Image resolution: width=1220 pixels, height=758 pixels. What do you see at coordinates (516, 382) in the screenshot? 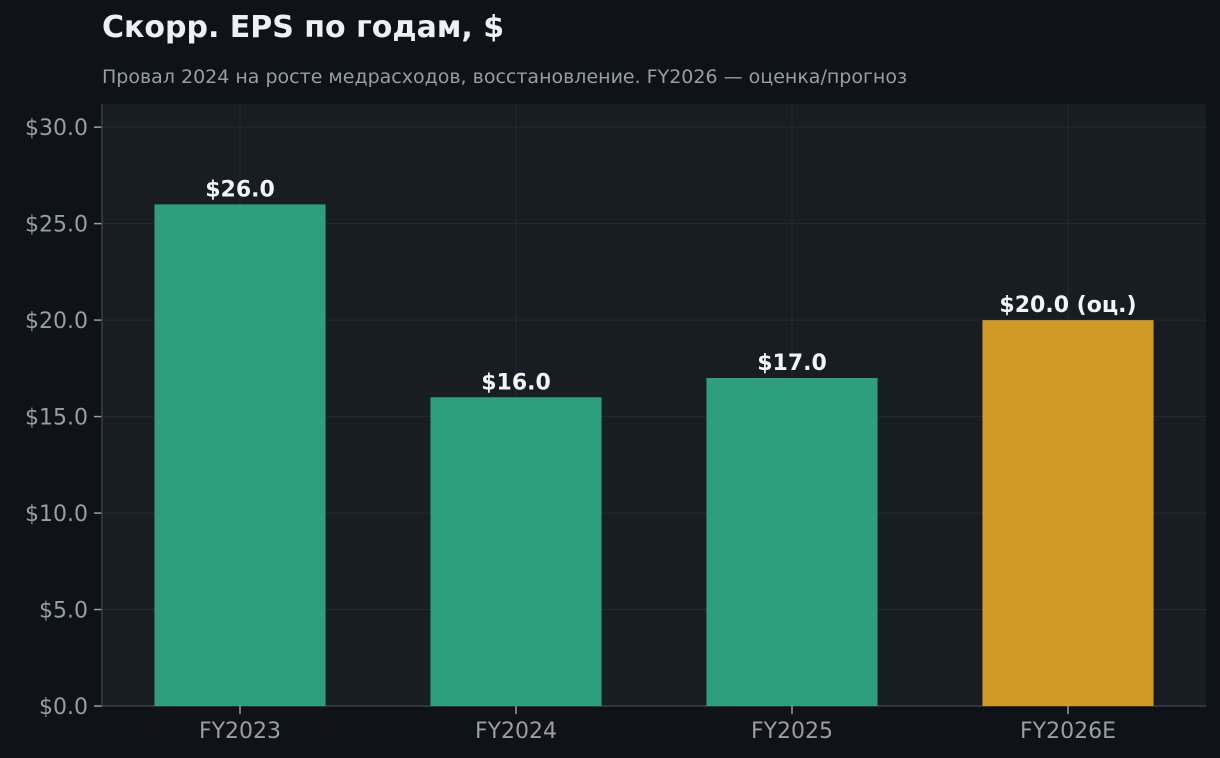
I see `data-label: $16.0` at bounding box center [516, 382].